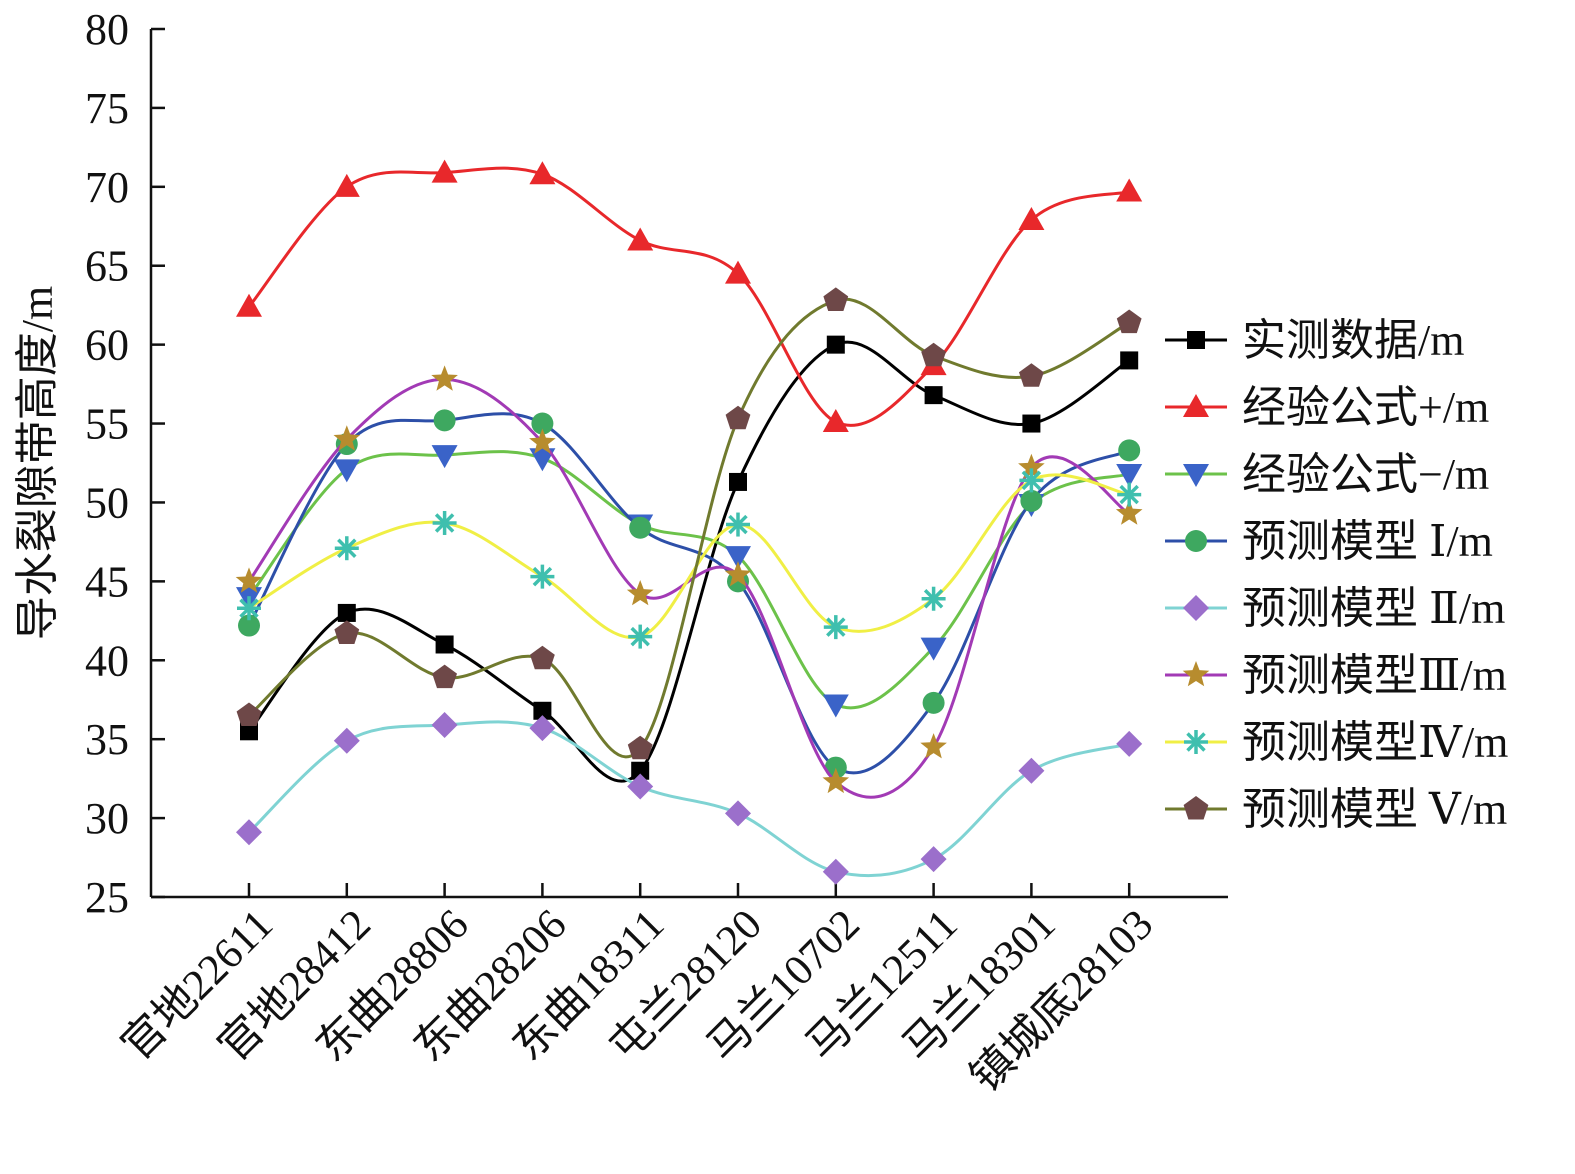  I want to click on legend-item: 预测模型 Ⅰ/m, so click(1329, 541).